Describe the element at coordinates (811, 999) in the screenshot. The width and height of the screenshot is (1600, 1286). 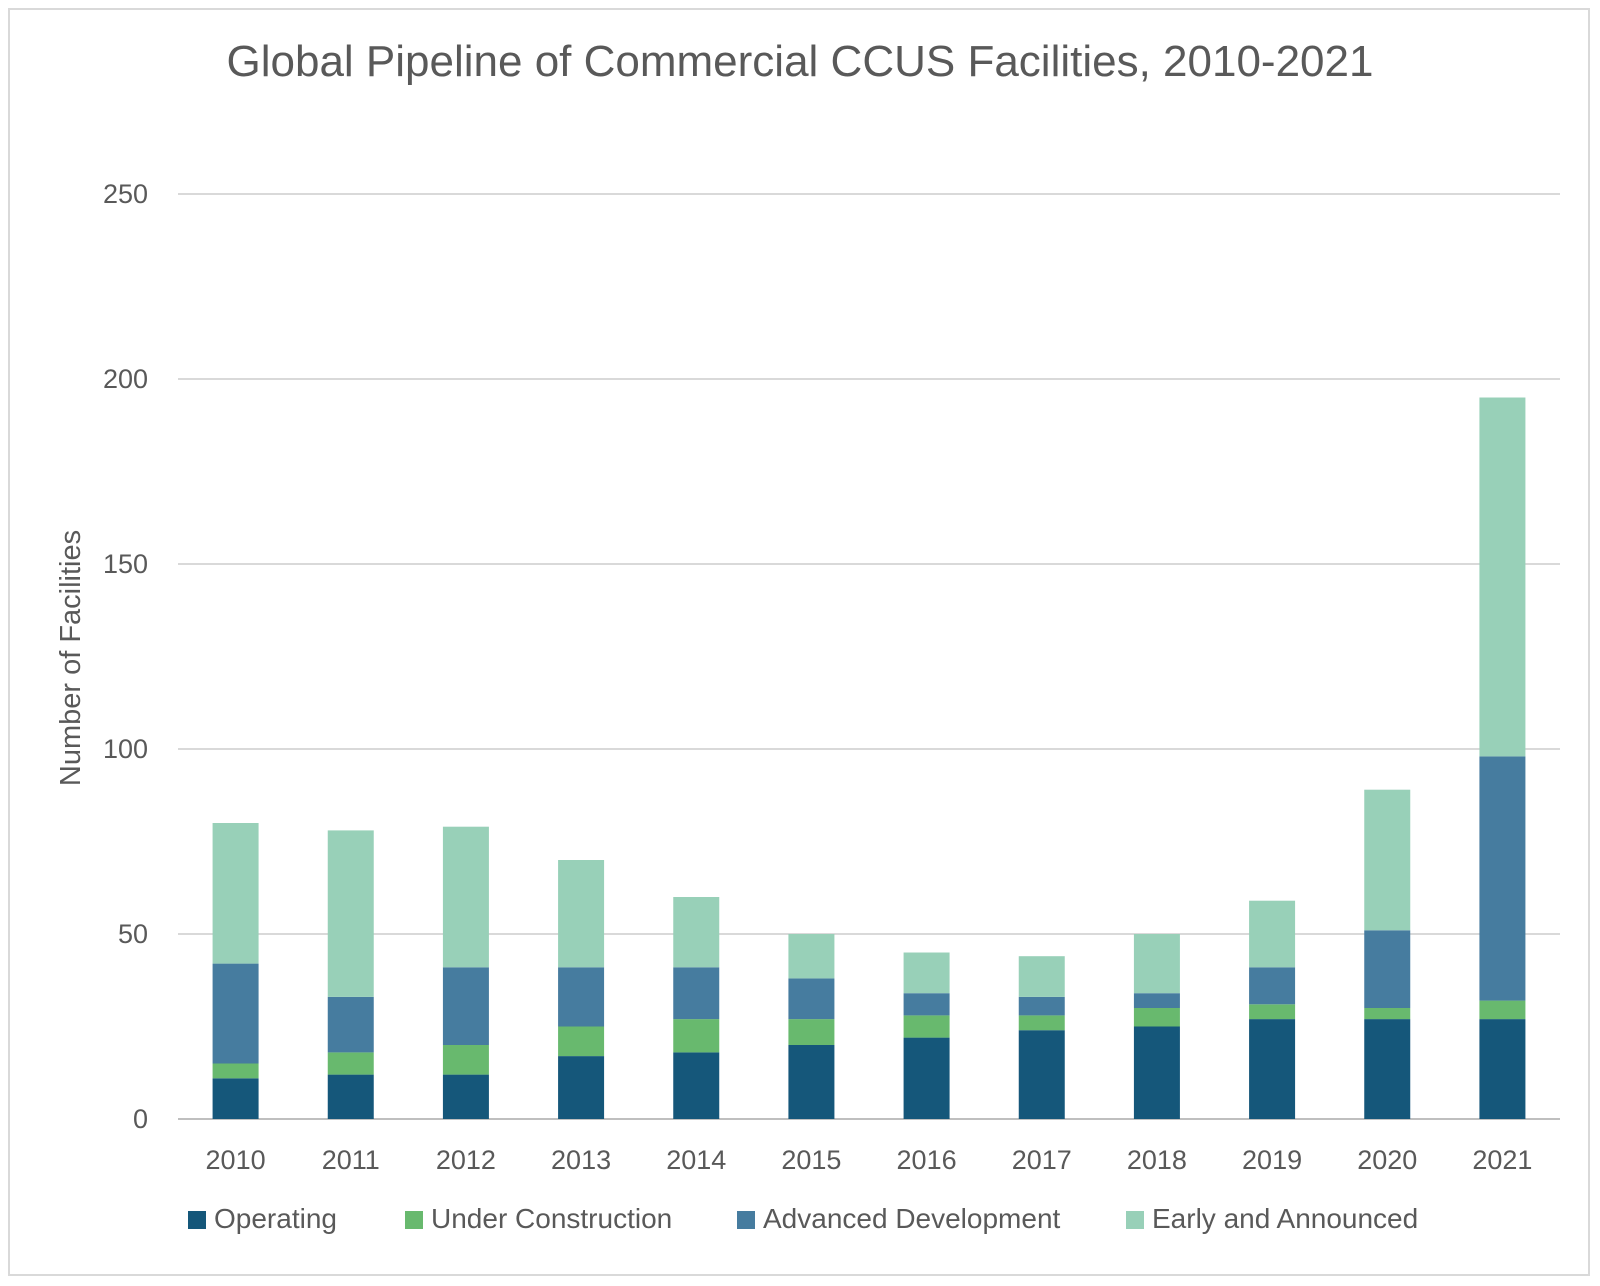
I see `bar-advanced-development-2015` at that location.